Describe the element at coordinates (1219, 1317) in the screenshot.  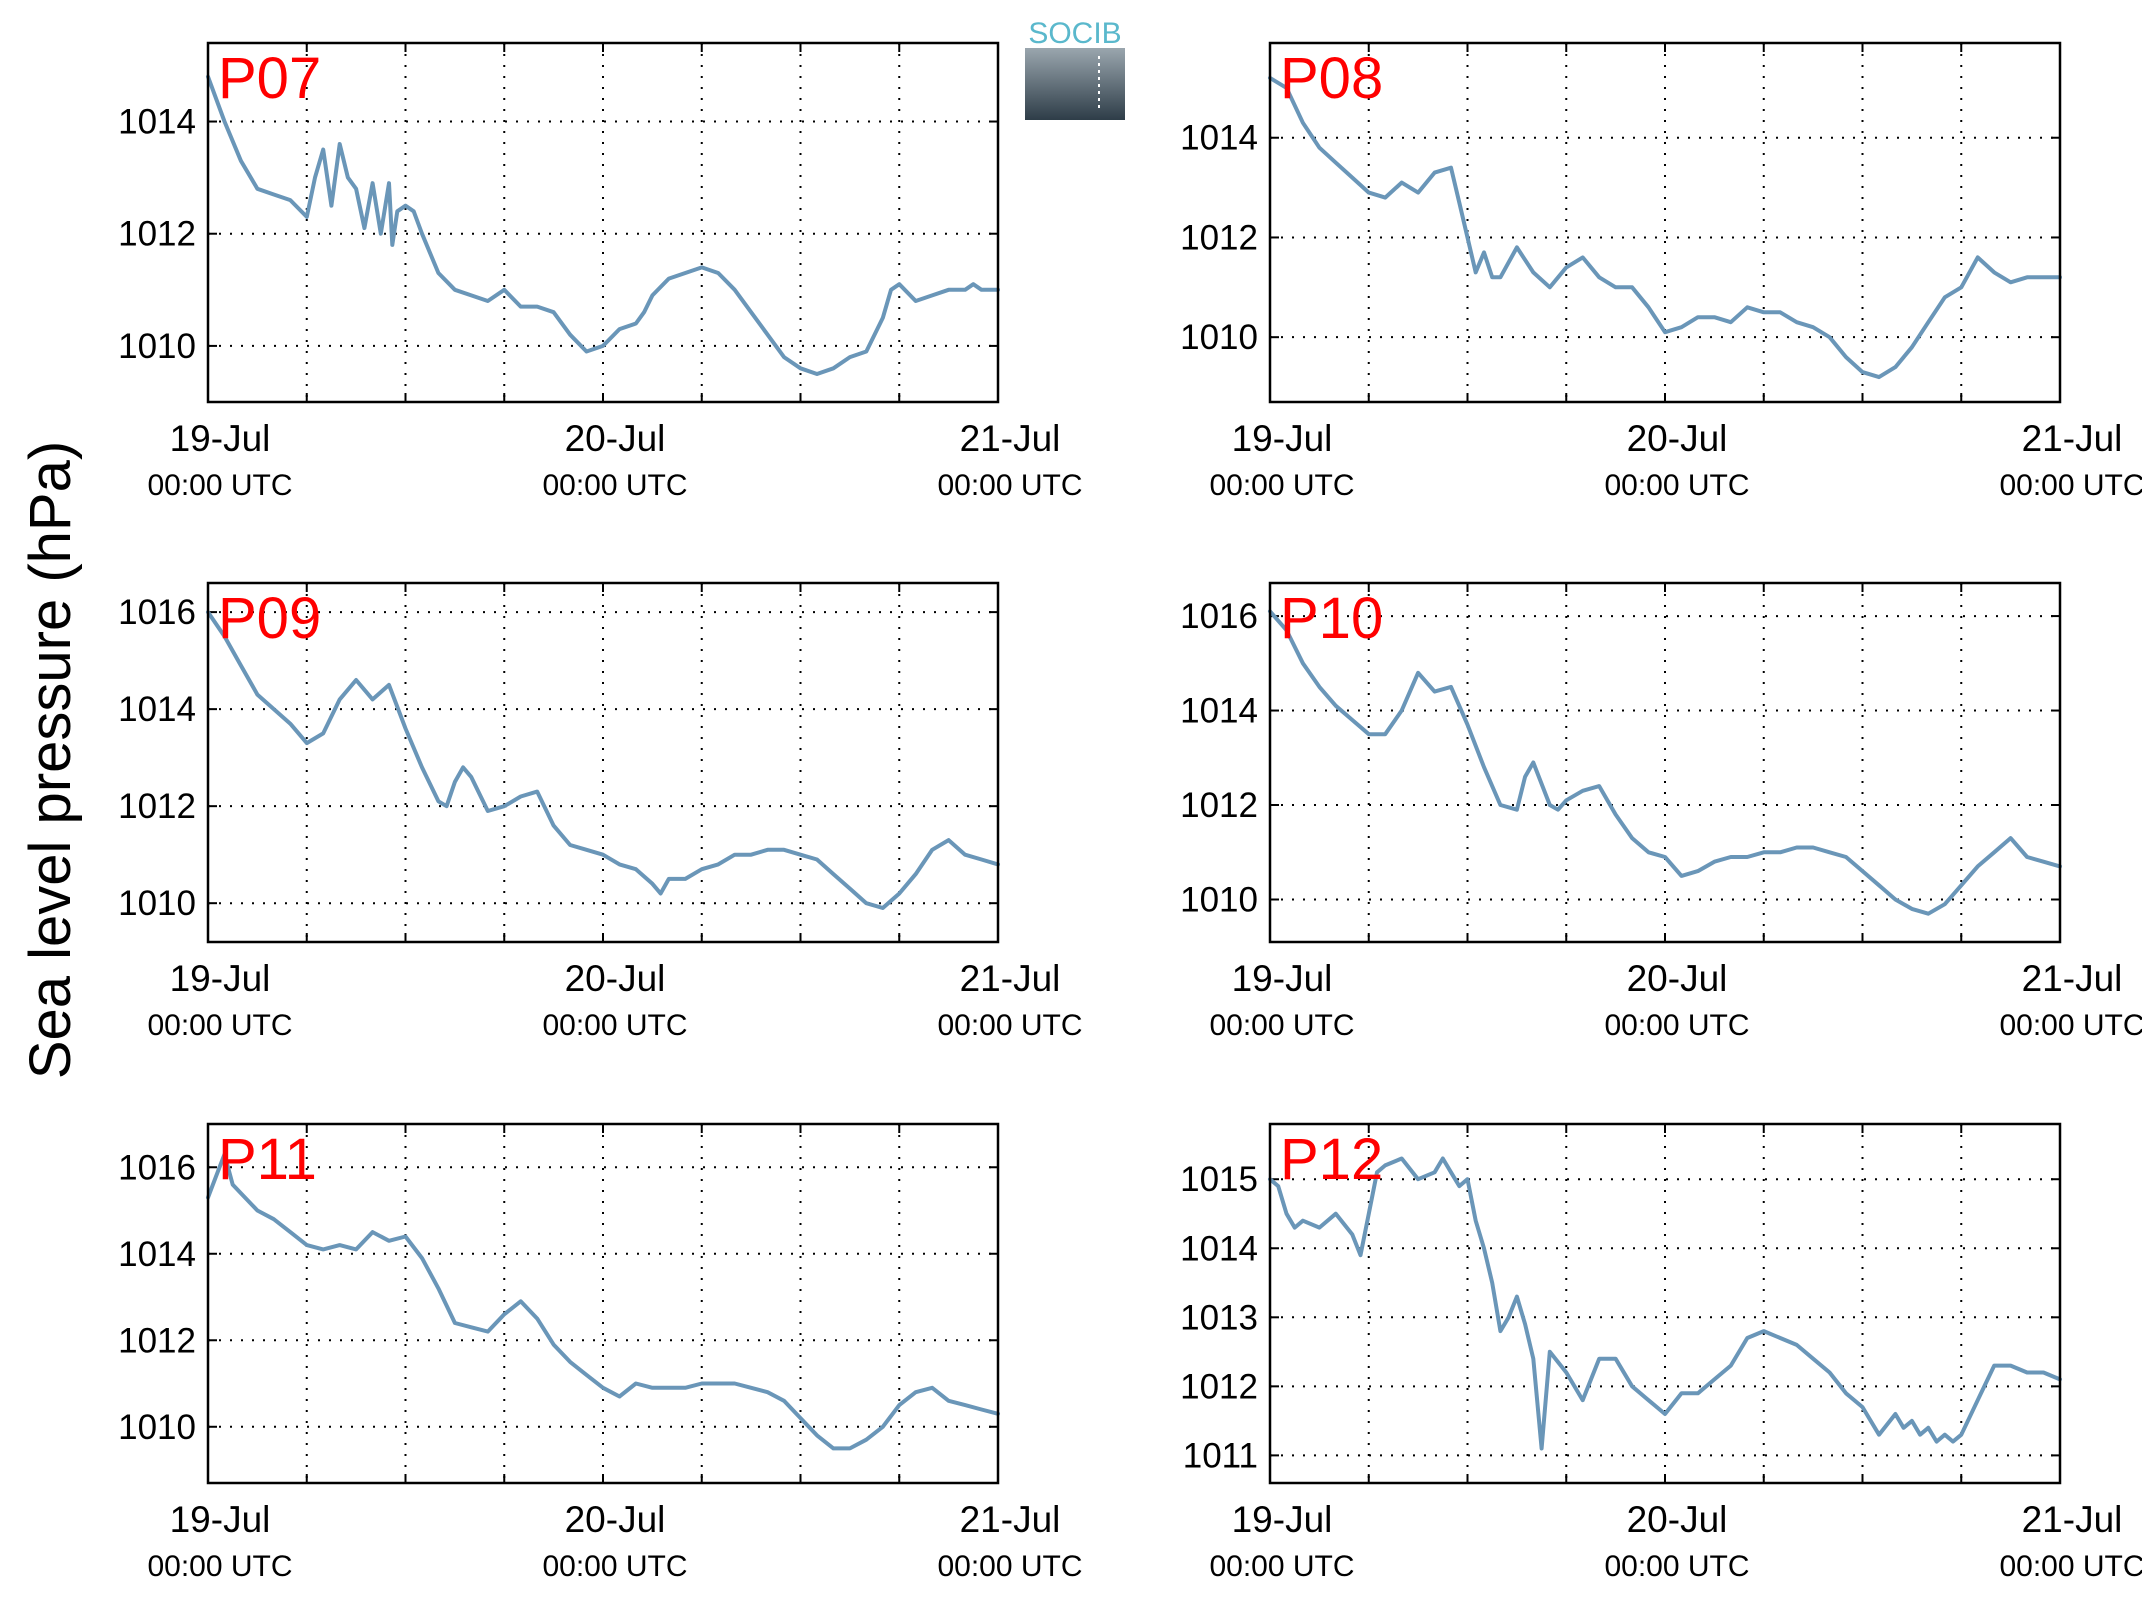
I see `y-tick-label: 1013` at that location.